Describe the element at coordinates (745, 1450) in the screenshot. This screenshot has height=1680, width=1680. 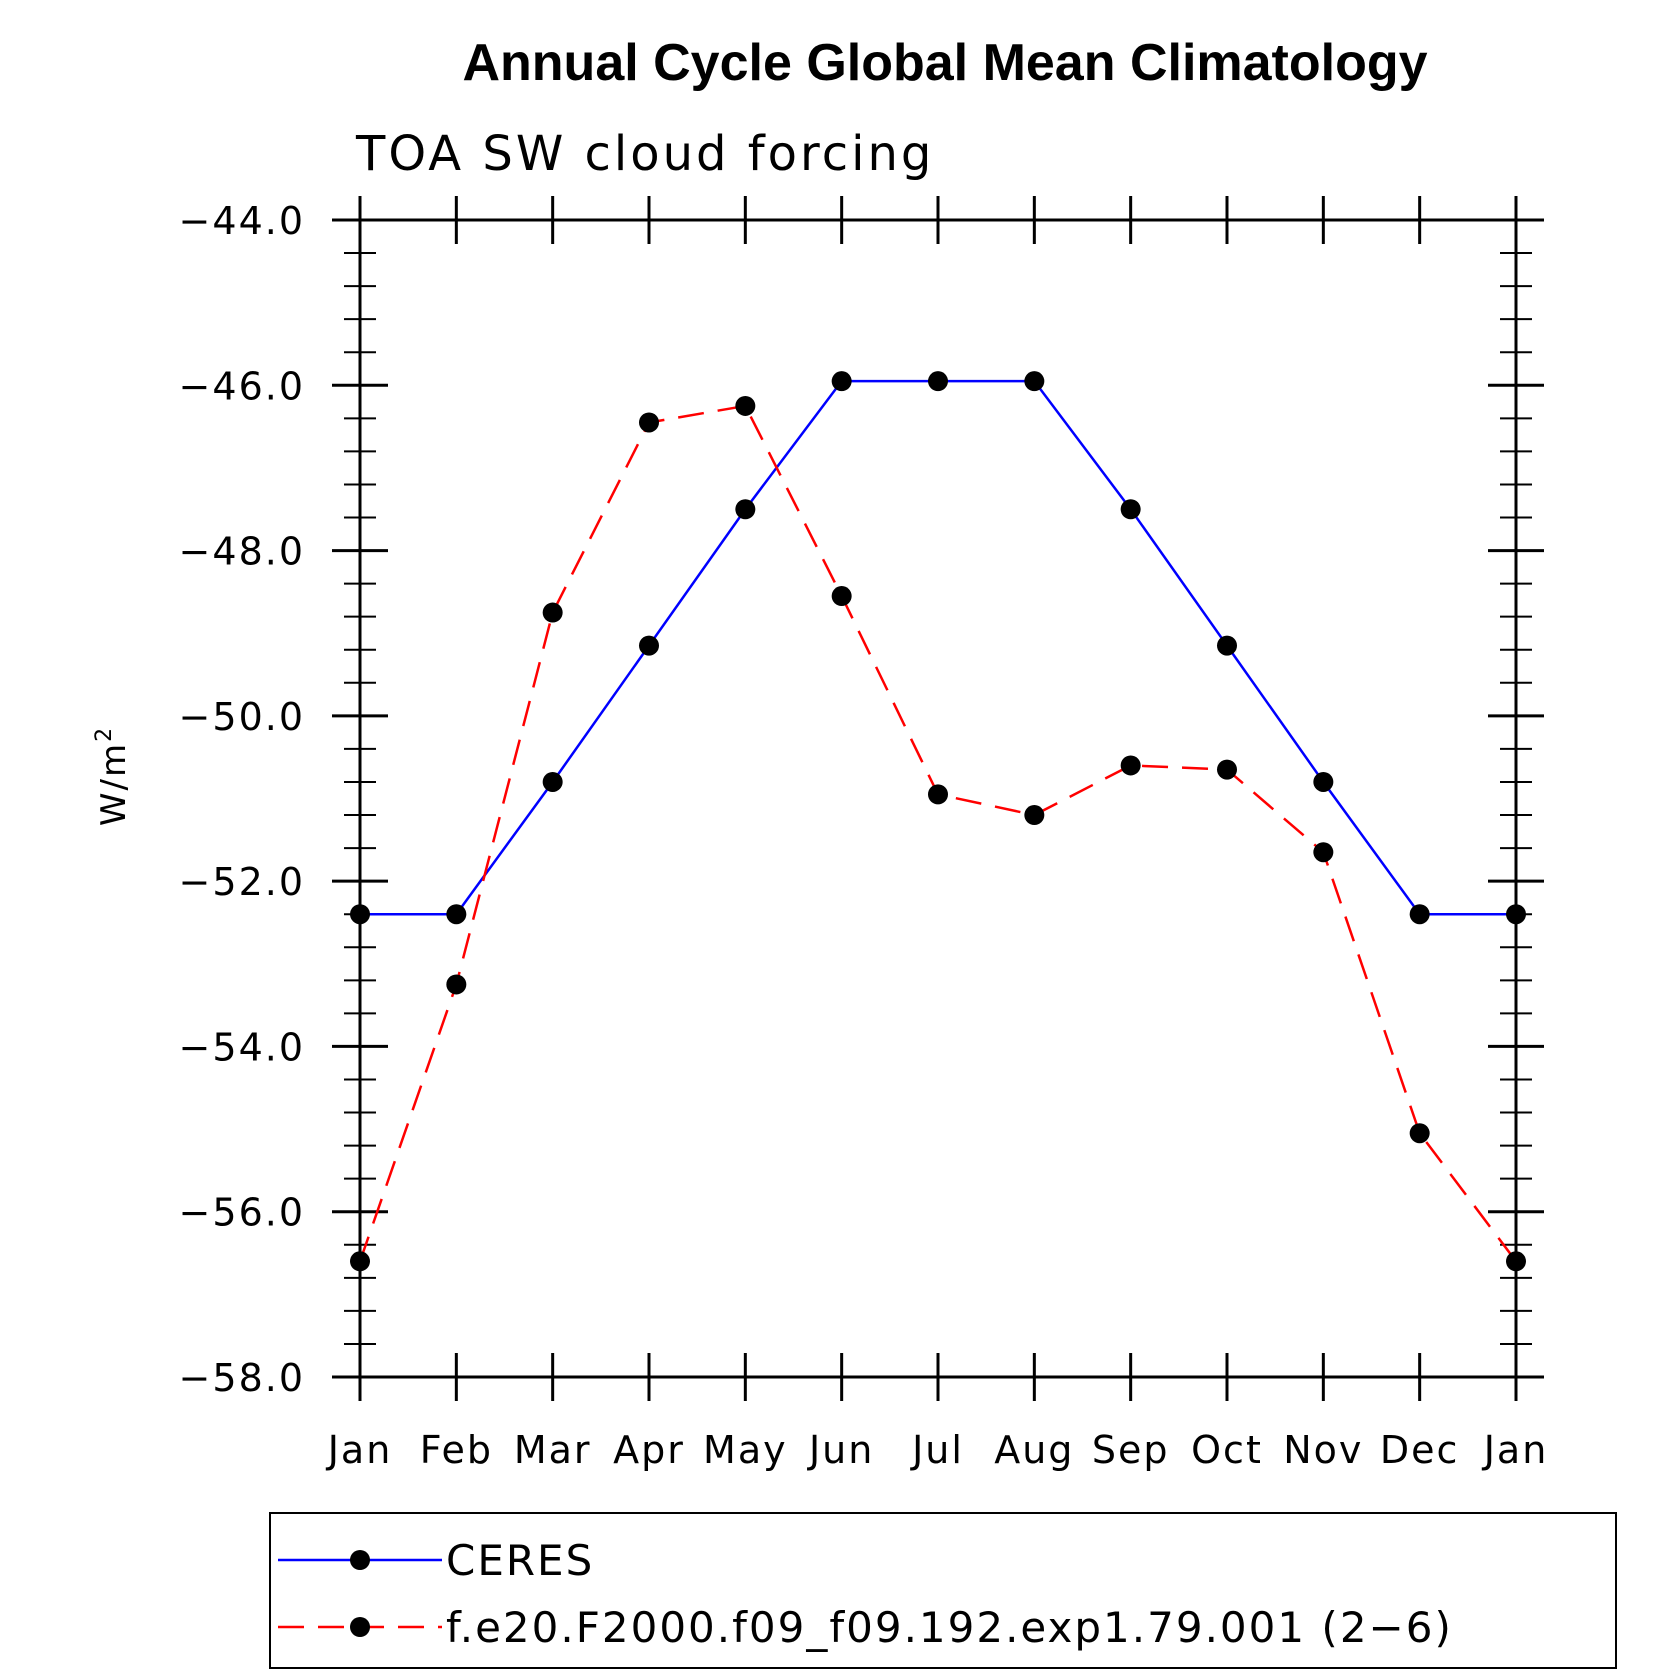
I see `x-tick-label: May` at that location.